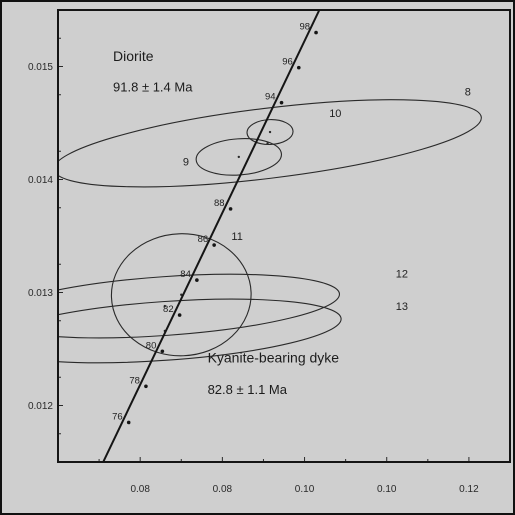 The image size is (515, 515). Describe the element at coordinates (335, 114) in the screenshot. I see `ellipse-label-10: 10` at that location.